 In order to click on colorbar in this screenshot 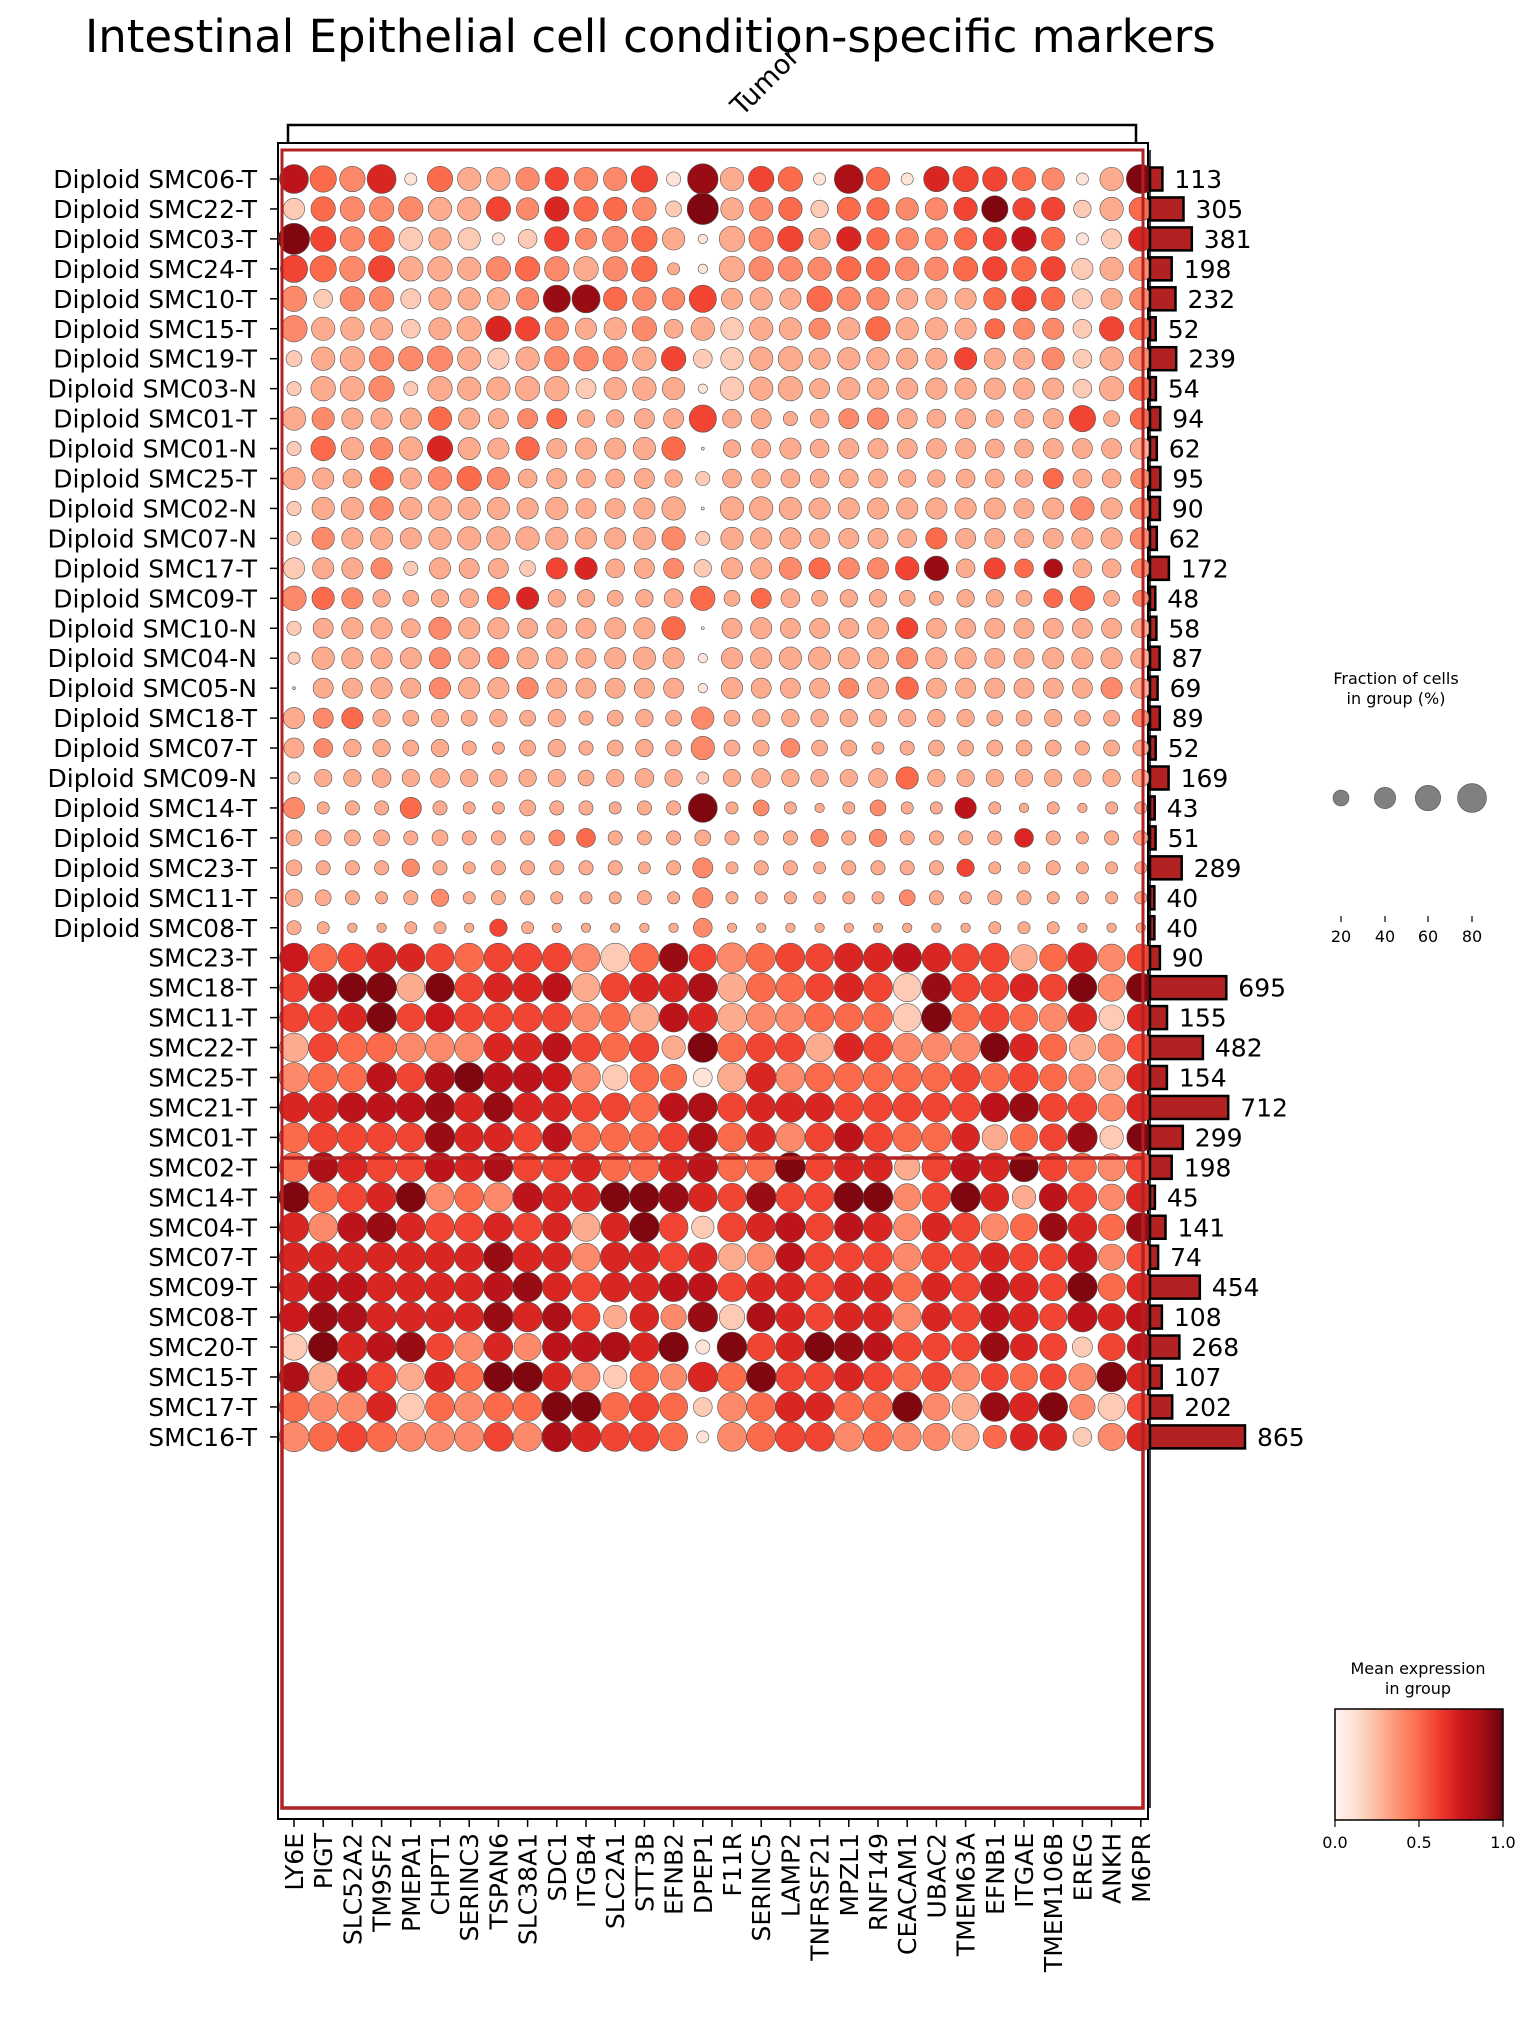, I will do `click(1419, 1764)`.